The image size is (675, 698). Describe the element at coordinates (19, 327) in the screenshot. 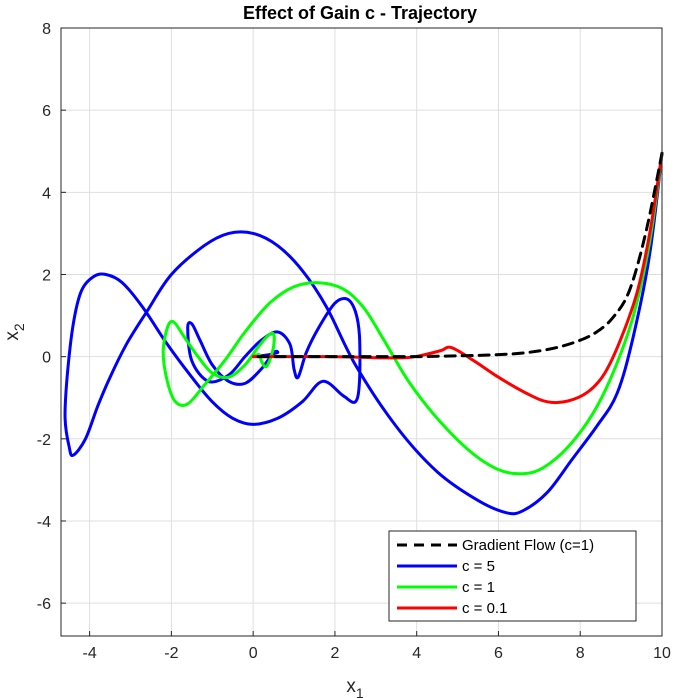

I see `y-axis-label-sub: 2` at that location.